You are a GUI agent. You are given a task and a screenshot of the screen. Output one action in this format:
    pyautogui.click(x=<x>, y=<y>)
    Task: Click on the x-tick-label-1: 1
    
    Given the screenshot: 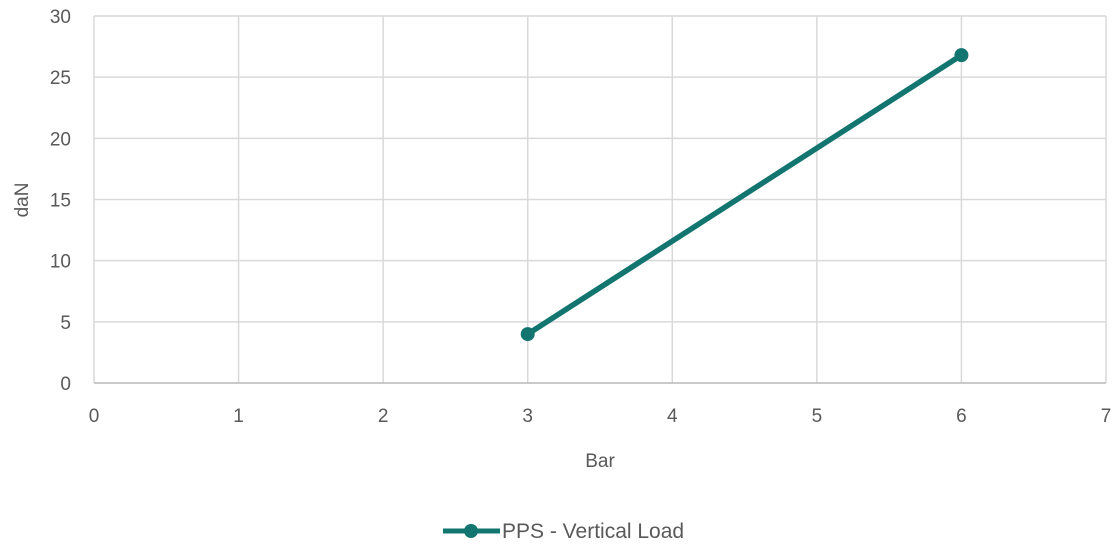 What is the action you would take?
    pyautogui.click(x=238, y=416)
    